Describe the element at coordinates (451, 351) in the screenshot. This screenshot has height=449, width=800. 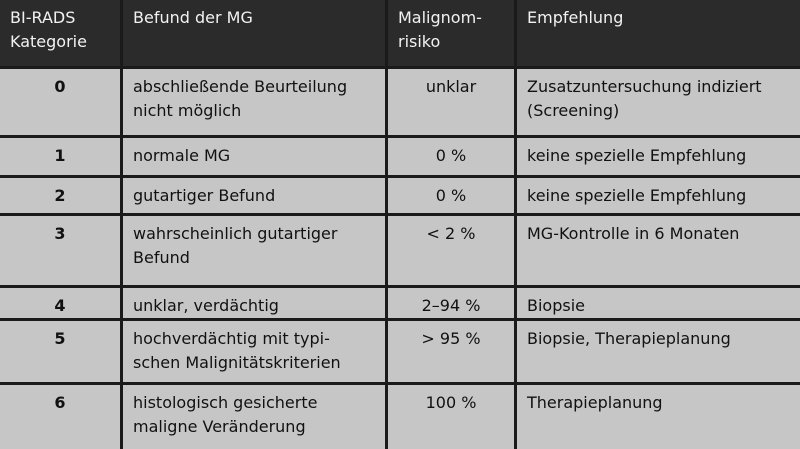
I see `table-cell: > 95 %` at that location.